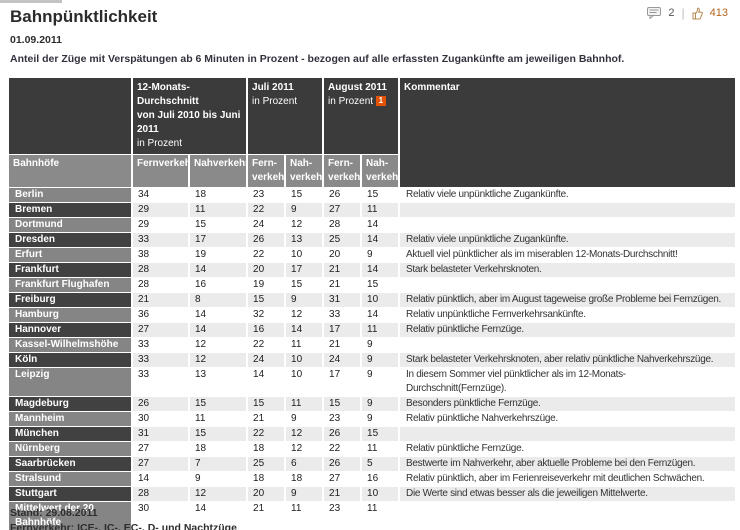 Image resolution: width=740 pixels, height=530 pixels. I want to click on station-cell: Dresden, so click(71, 240).